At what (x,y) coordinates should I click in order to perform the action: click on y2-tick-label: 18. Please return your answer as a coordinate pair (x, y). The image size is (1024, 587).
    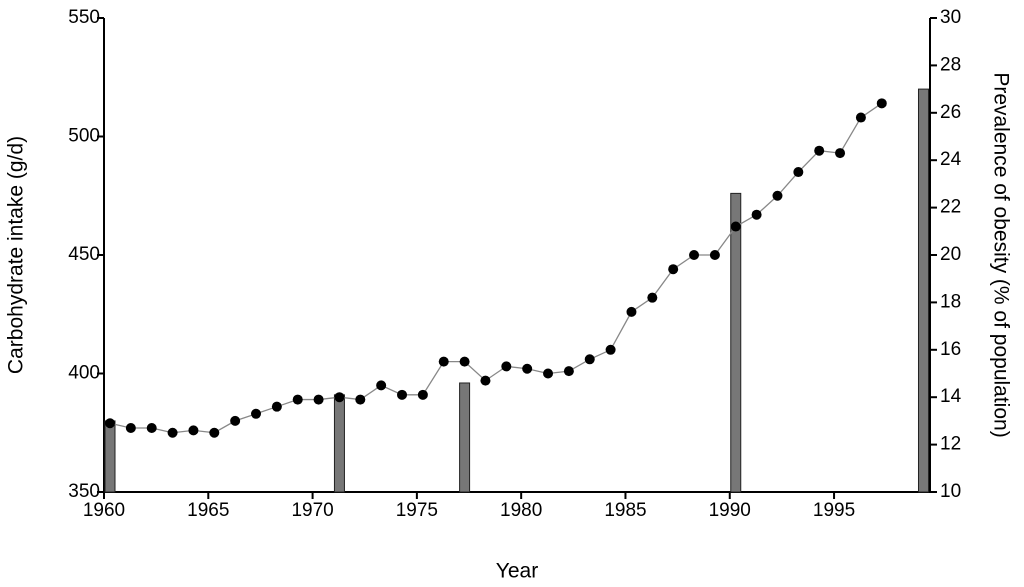
    Looking at the image, I should click on (950, 301).